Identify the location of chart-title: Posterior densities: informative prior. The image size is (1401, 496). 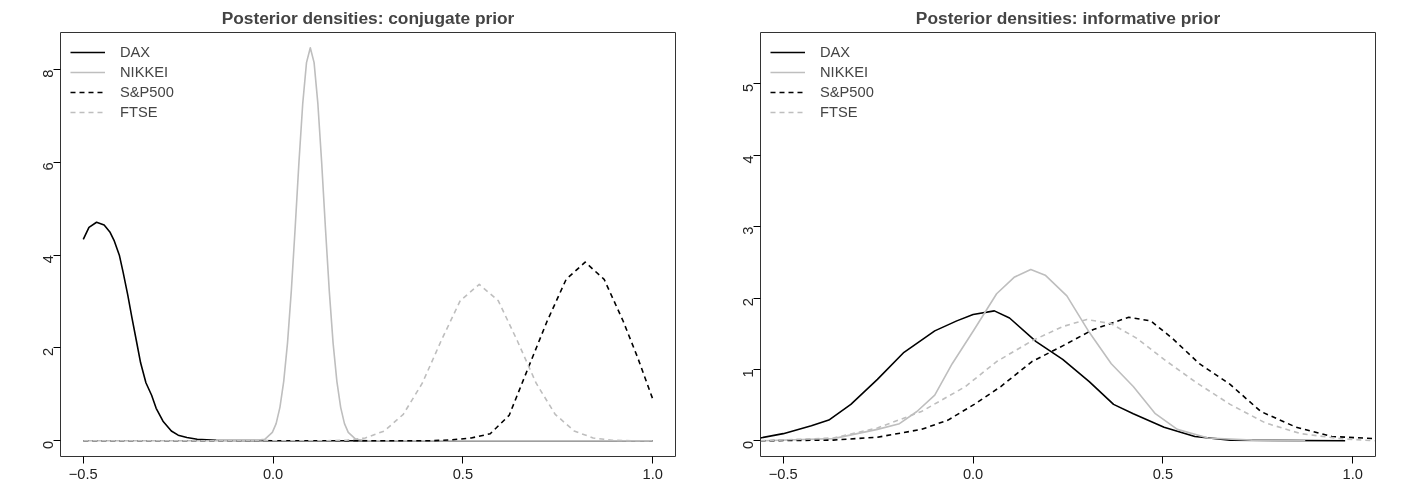
(1068, 17).